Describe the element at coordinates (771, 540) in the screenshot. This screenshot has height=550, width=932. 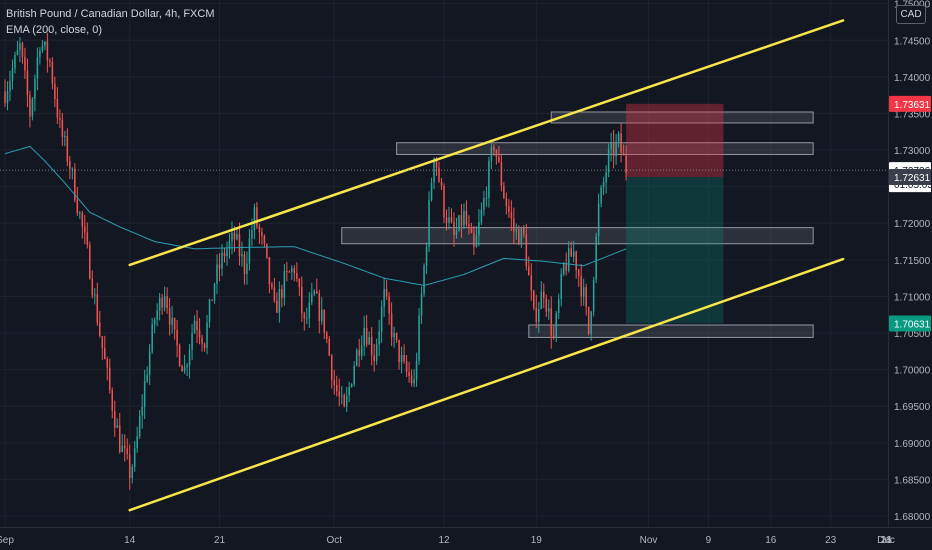
I see `time-tick-label: 16` at that location.